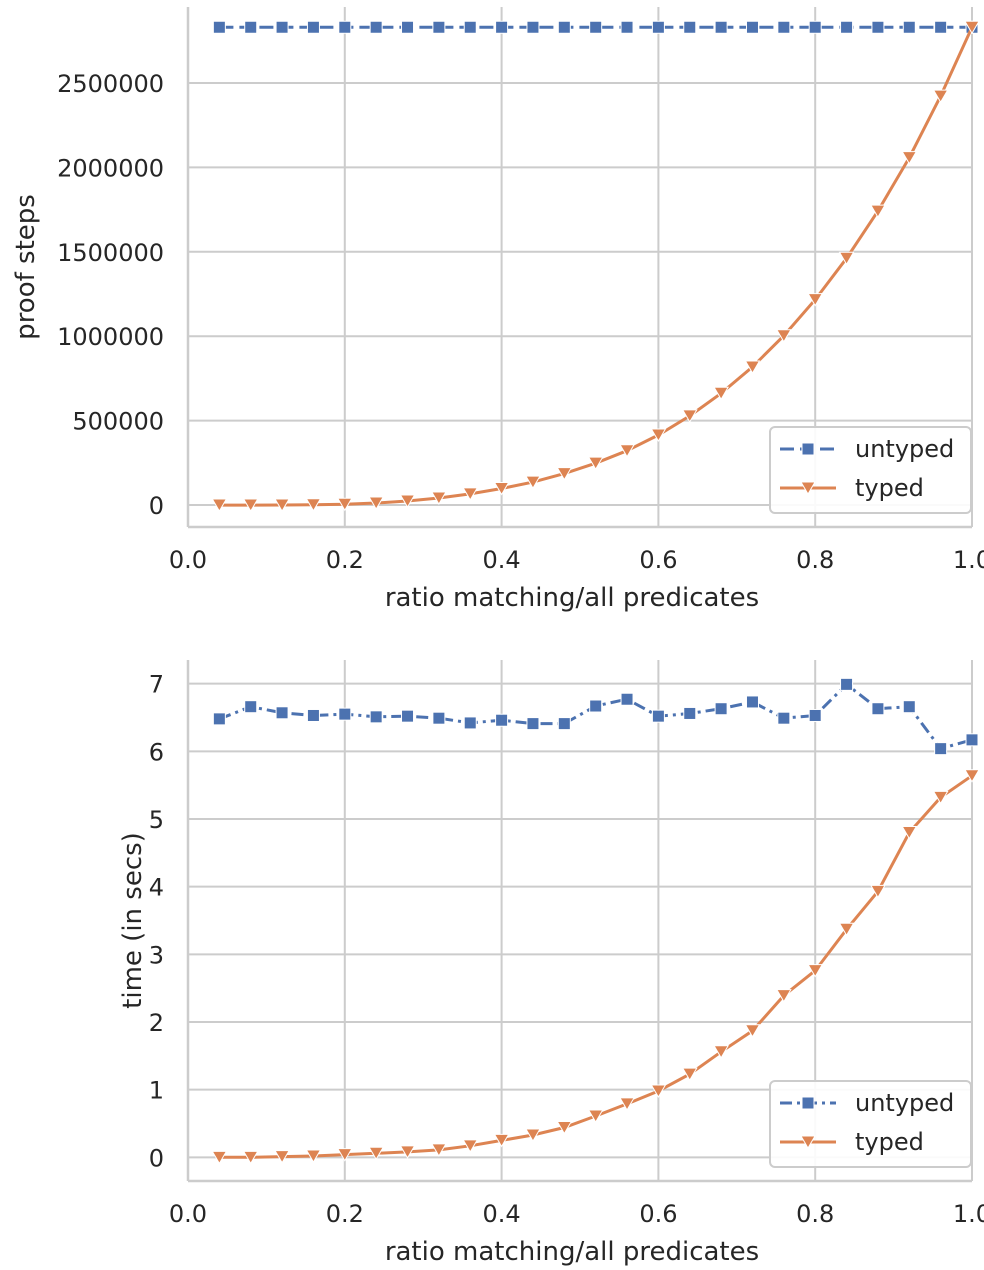  I want to click on y-tick-label: 5, so click(156, 820).